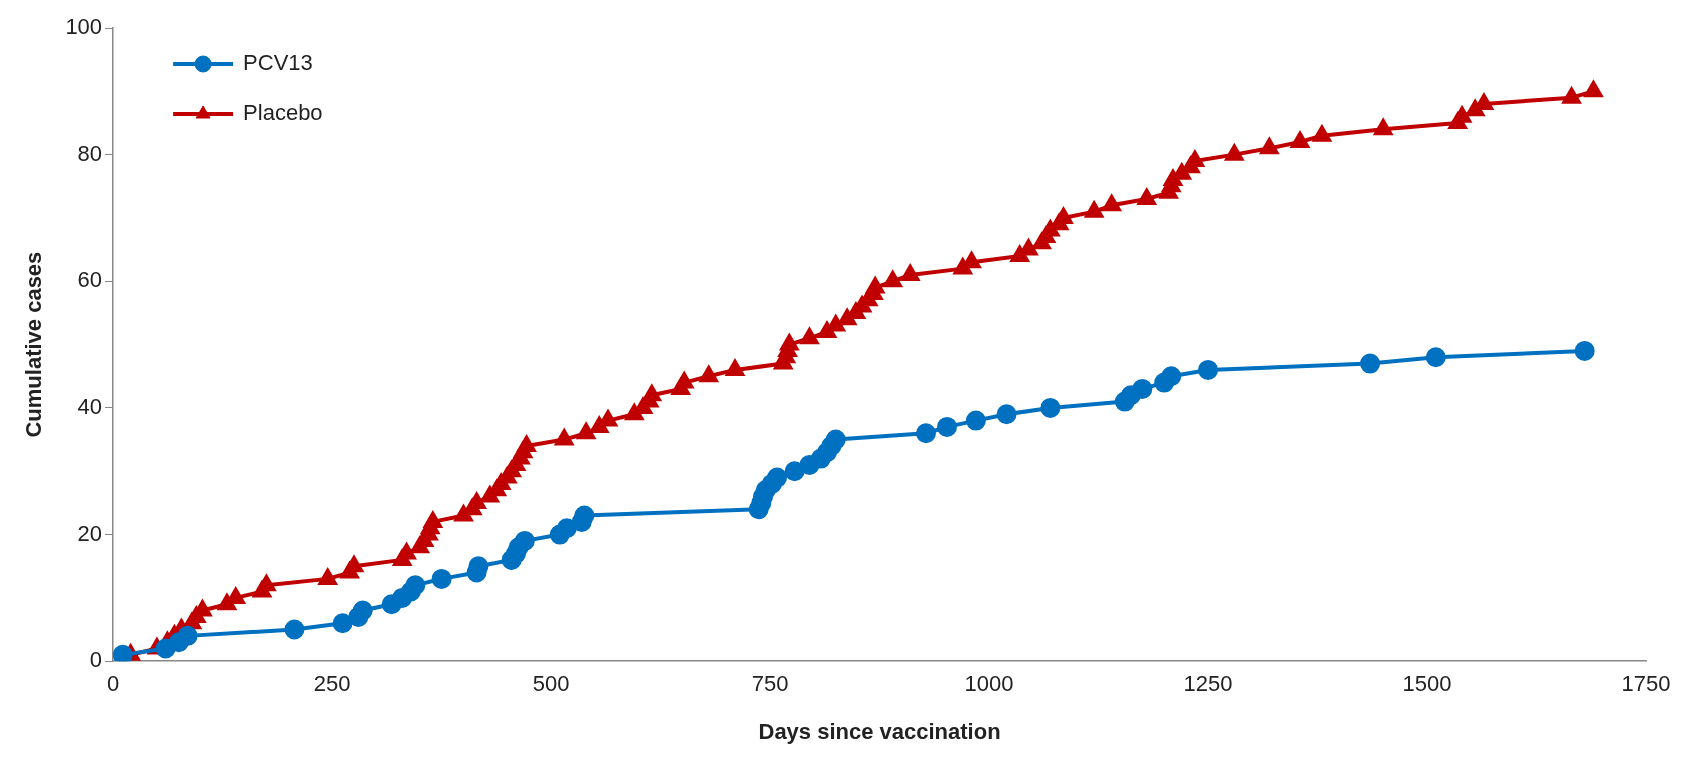 The image size is (1694, 768). Describe the element at coordinates (90, 406) in the screenshot. I see `y-tick-label: 40` at that location.